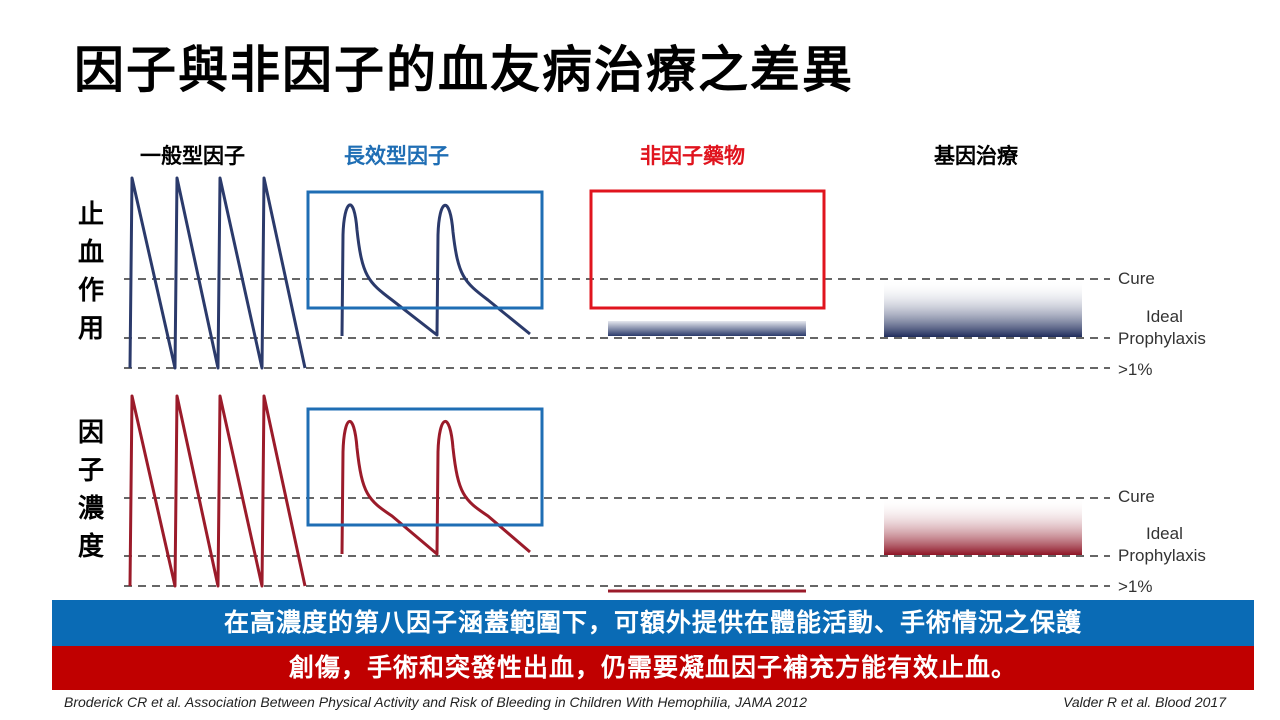  What do you see at coordinates (1162, 338) in the screenshot?
I see `level-label-prophylaxis-top: Prophylaxis` at bounding box center [1162, 338].